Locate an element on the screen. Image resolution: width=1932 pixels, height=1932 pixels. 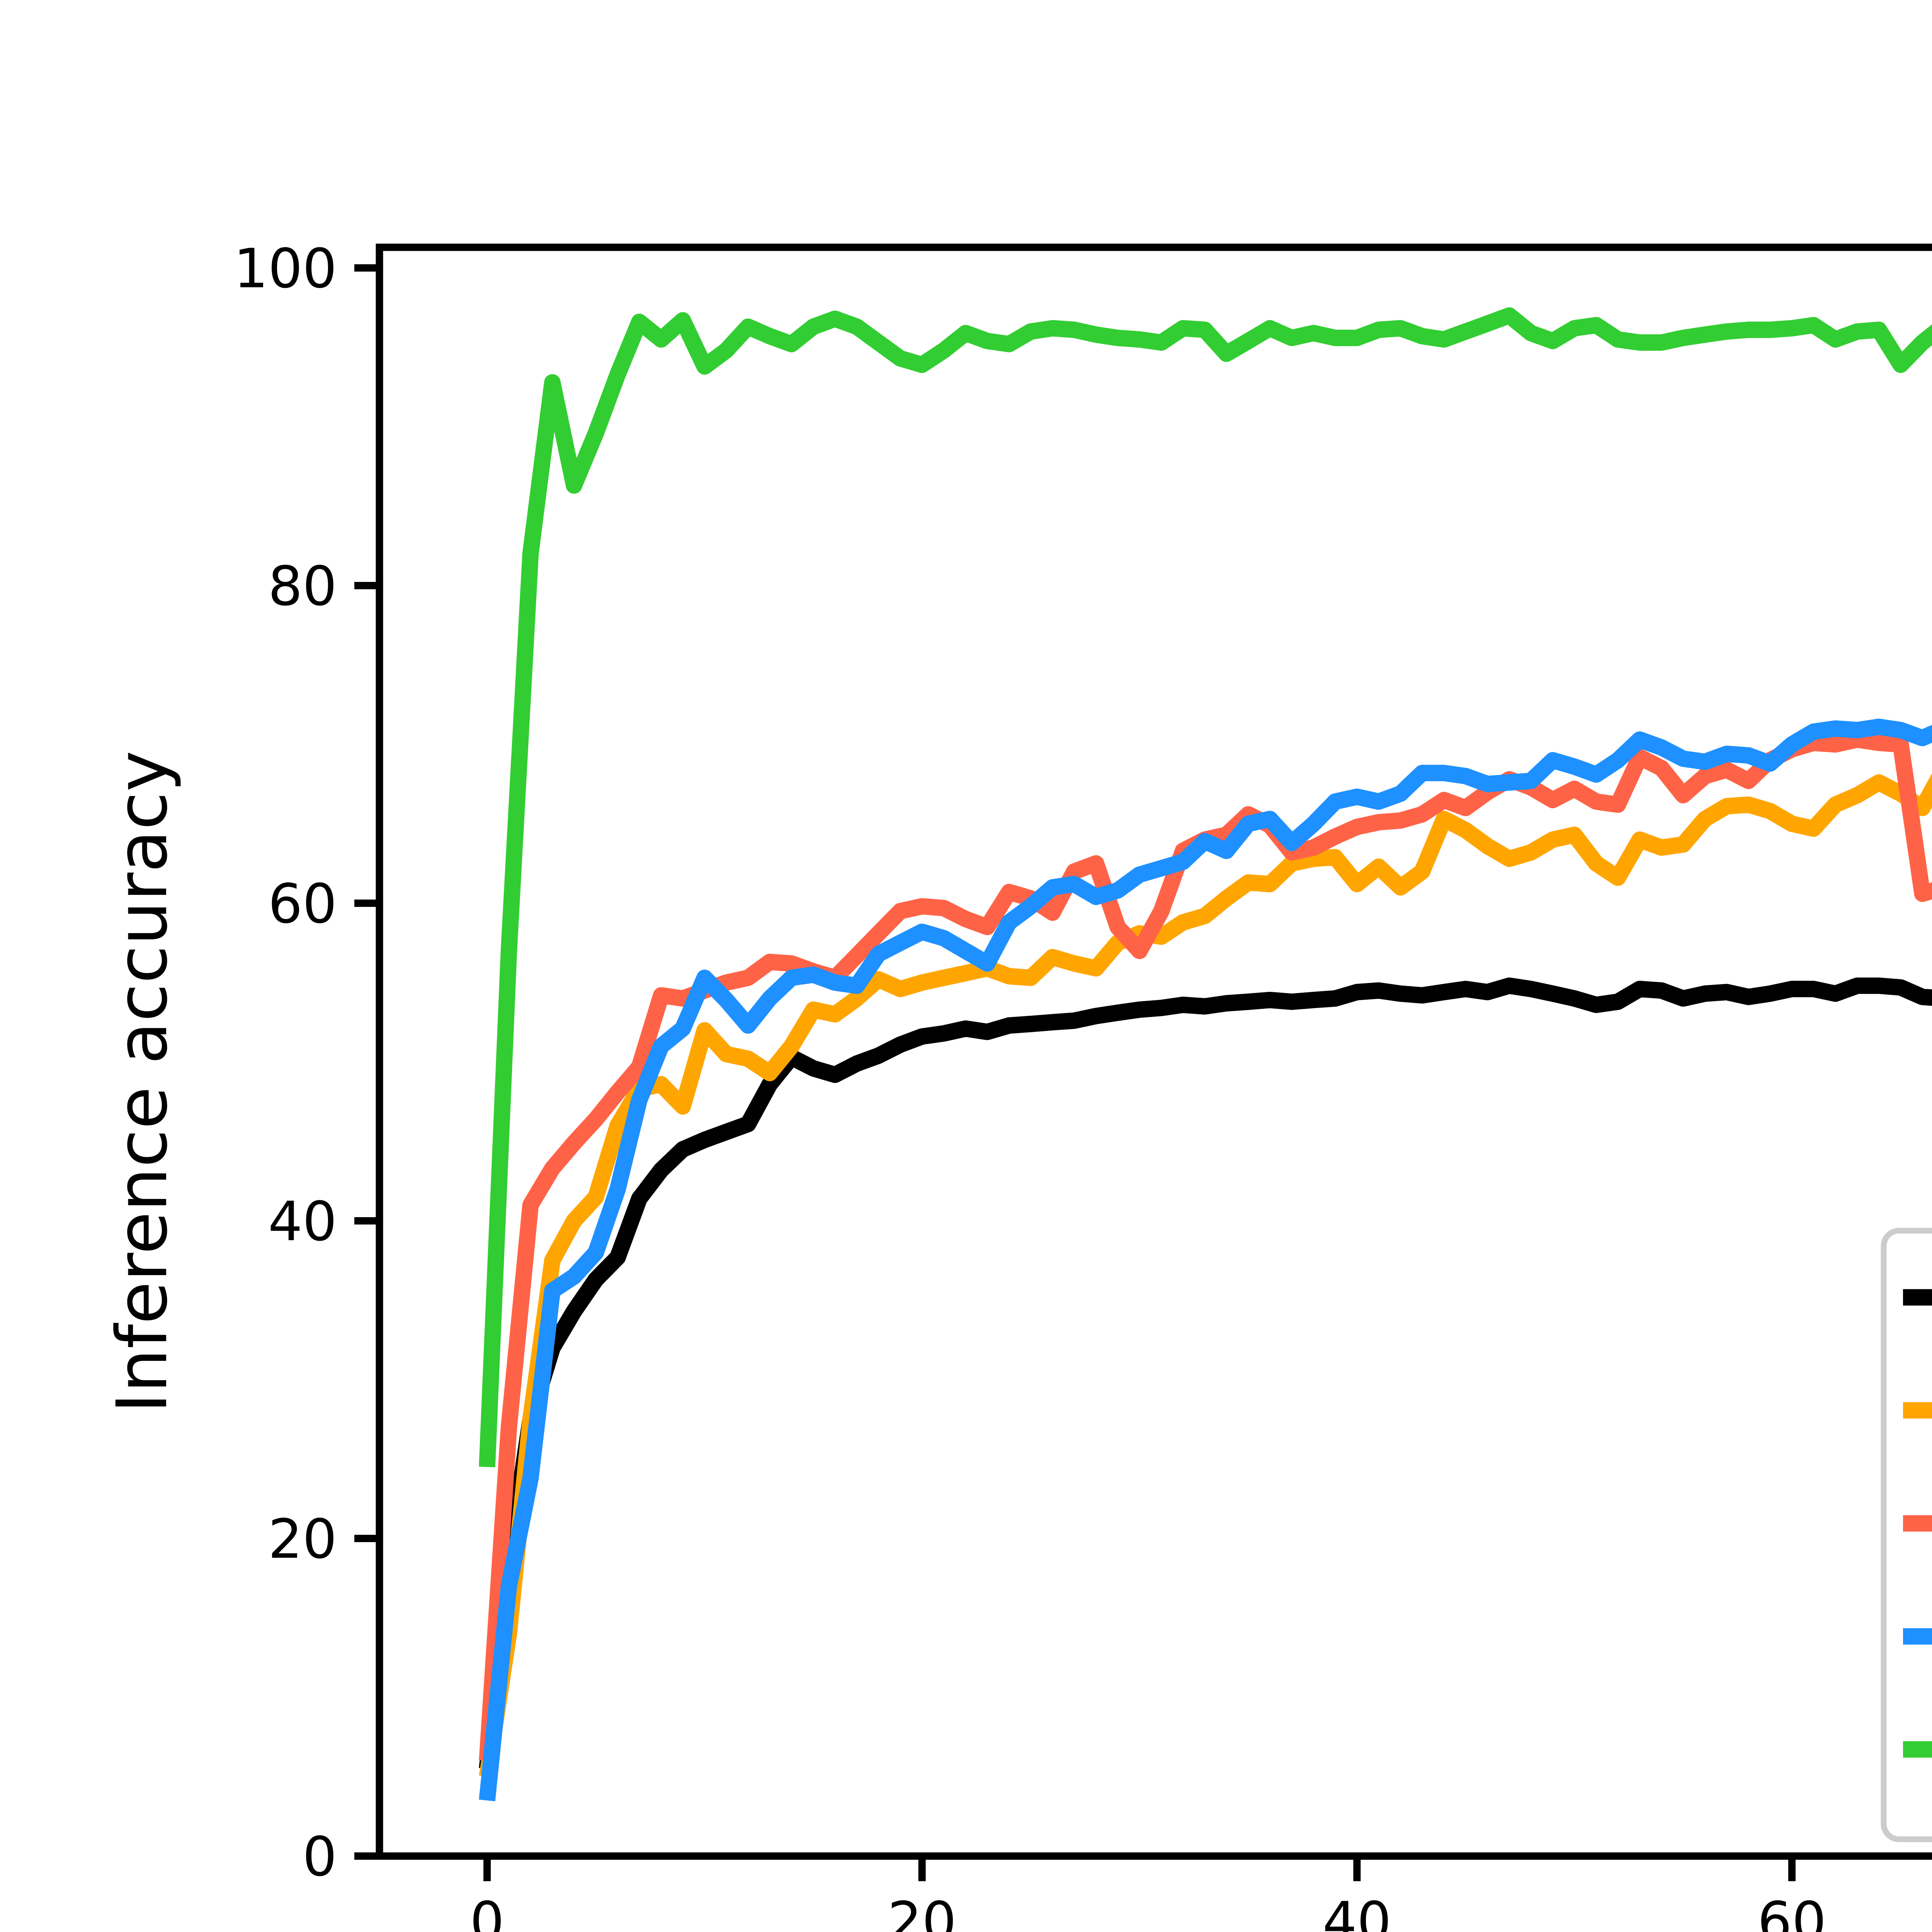
x-tick-label-0: 0 is located at coordinates (487, 1912).